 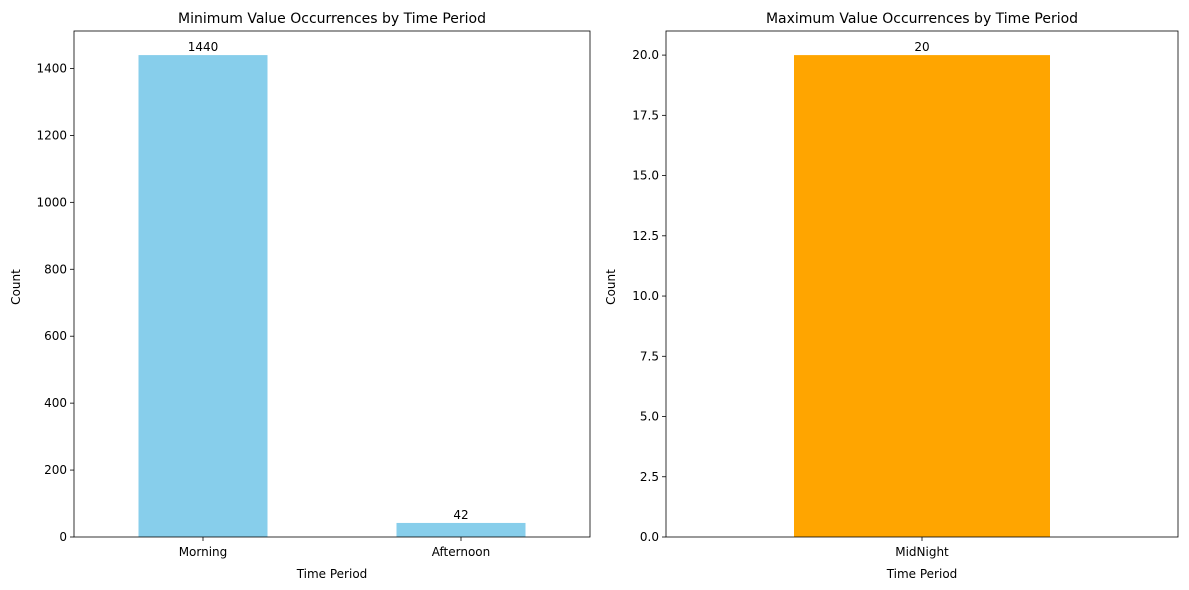 What do you see at coordinates (922, 19) in the screenshot?
I see `chart-right-title: Maximum Value Occurrences by Time Period` at bounding box center [922, 19].